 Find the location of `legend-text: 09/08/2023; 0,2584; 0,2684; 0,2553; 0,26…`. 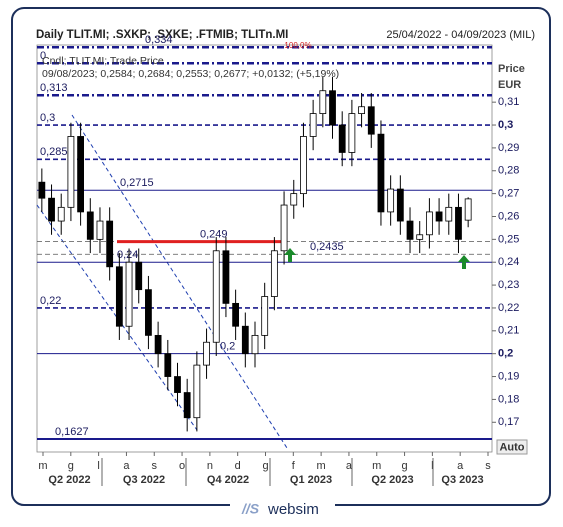

legend-text: 09/08/2023; 0,2584; 0,2684; 0,2553; 0,26… is located at coordinates (190, 74).